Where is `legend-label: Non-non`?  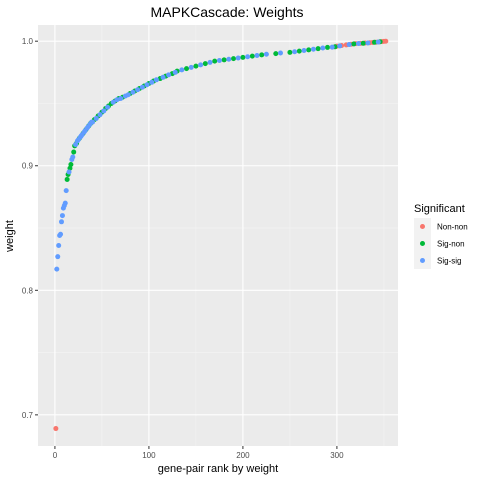
legend-label: Non-non is located at coordinates (452, 227).